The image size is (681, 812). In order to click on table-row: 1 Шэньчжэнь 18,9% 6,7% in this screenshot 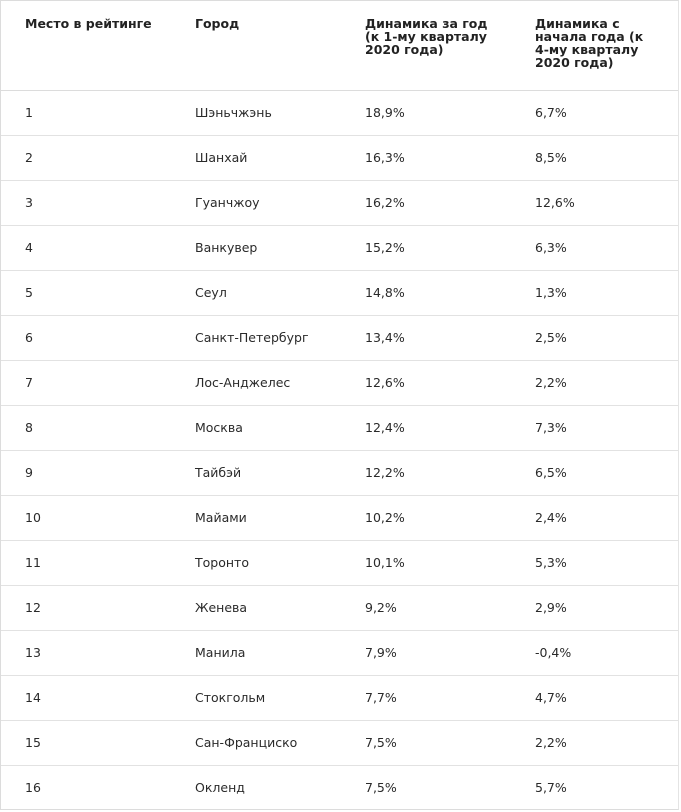, I will do `click(339, 113)`.